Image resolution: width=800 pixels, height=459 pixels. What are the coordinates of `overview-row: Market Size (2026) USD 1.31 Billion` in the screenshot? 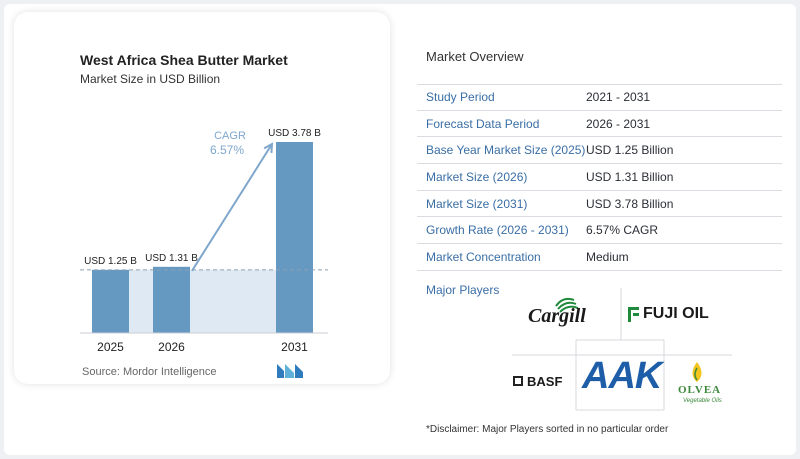 It's located at (599, 177).